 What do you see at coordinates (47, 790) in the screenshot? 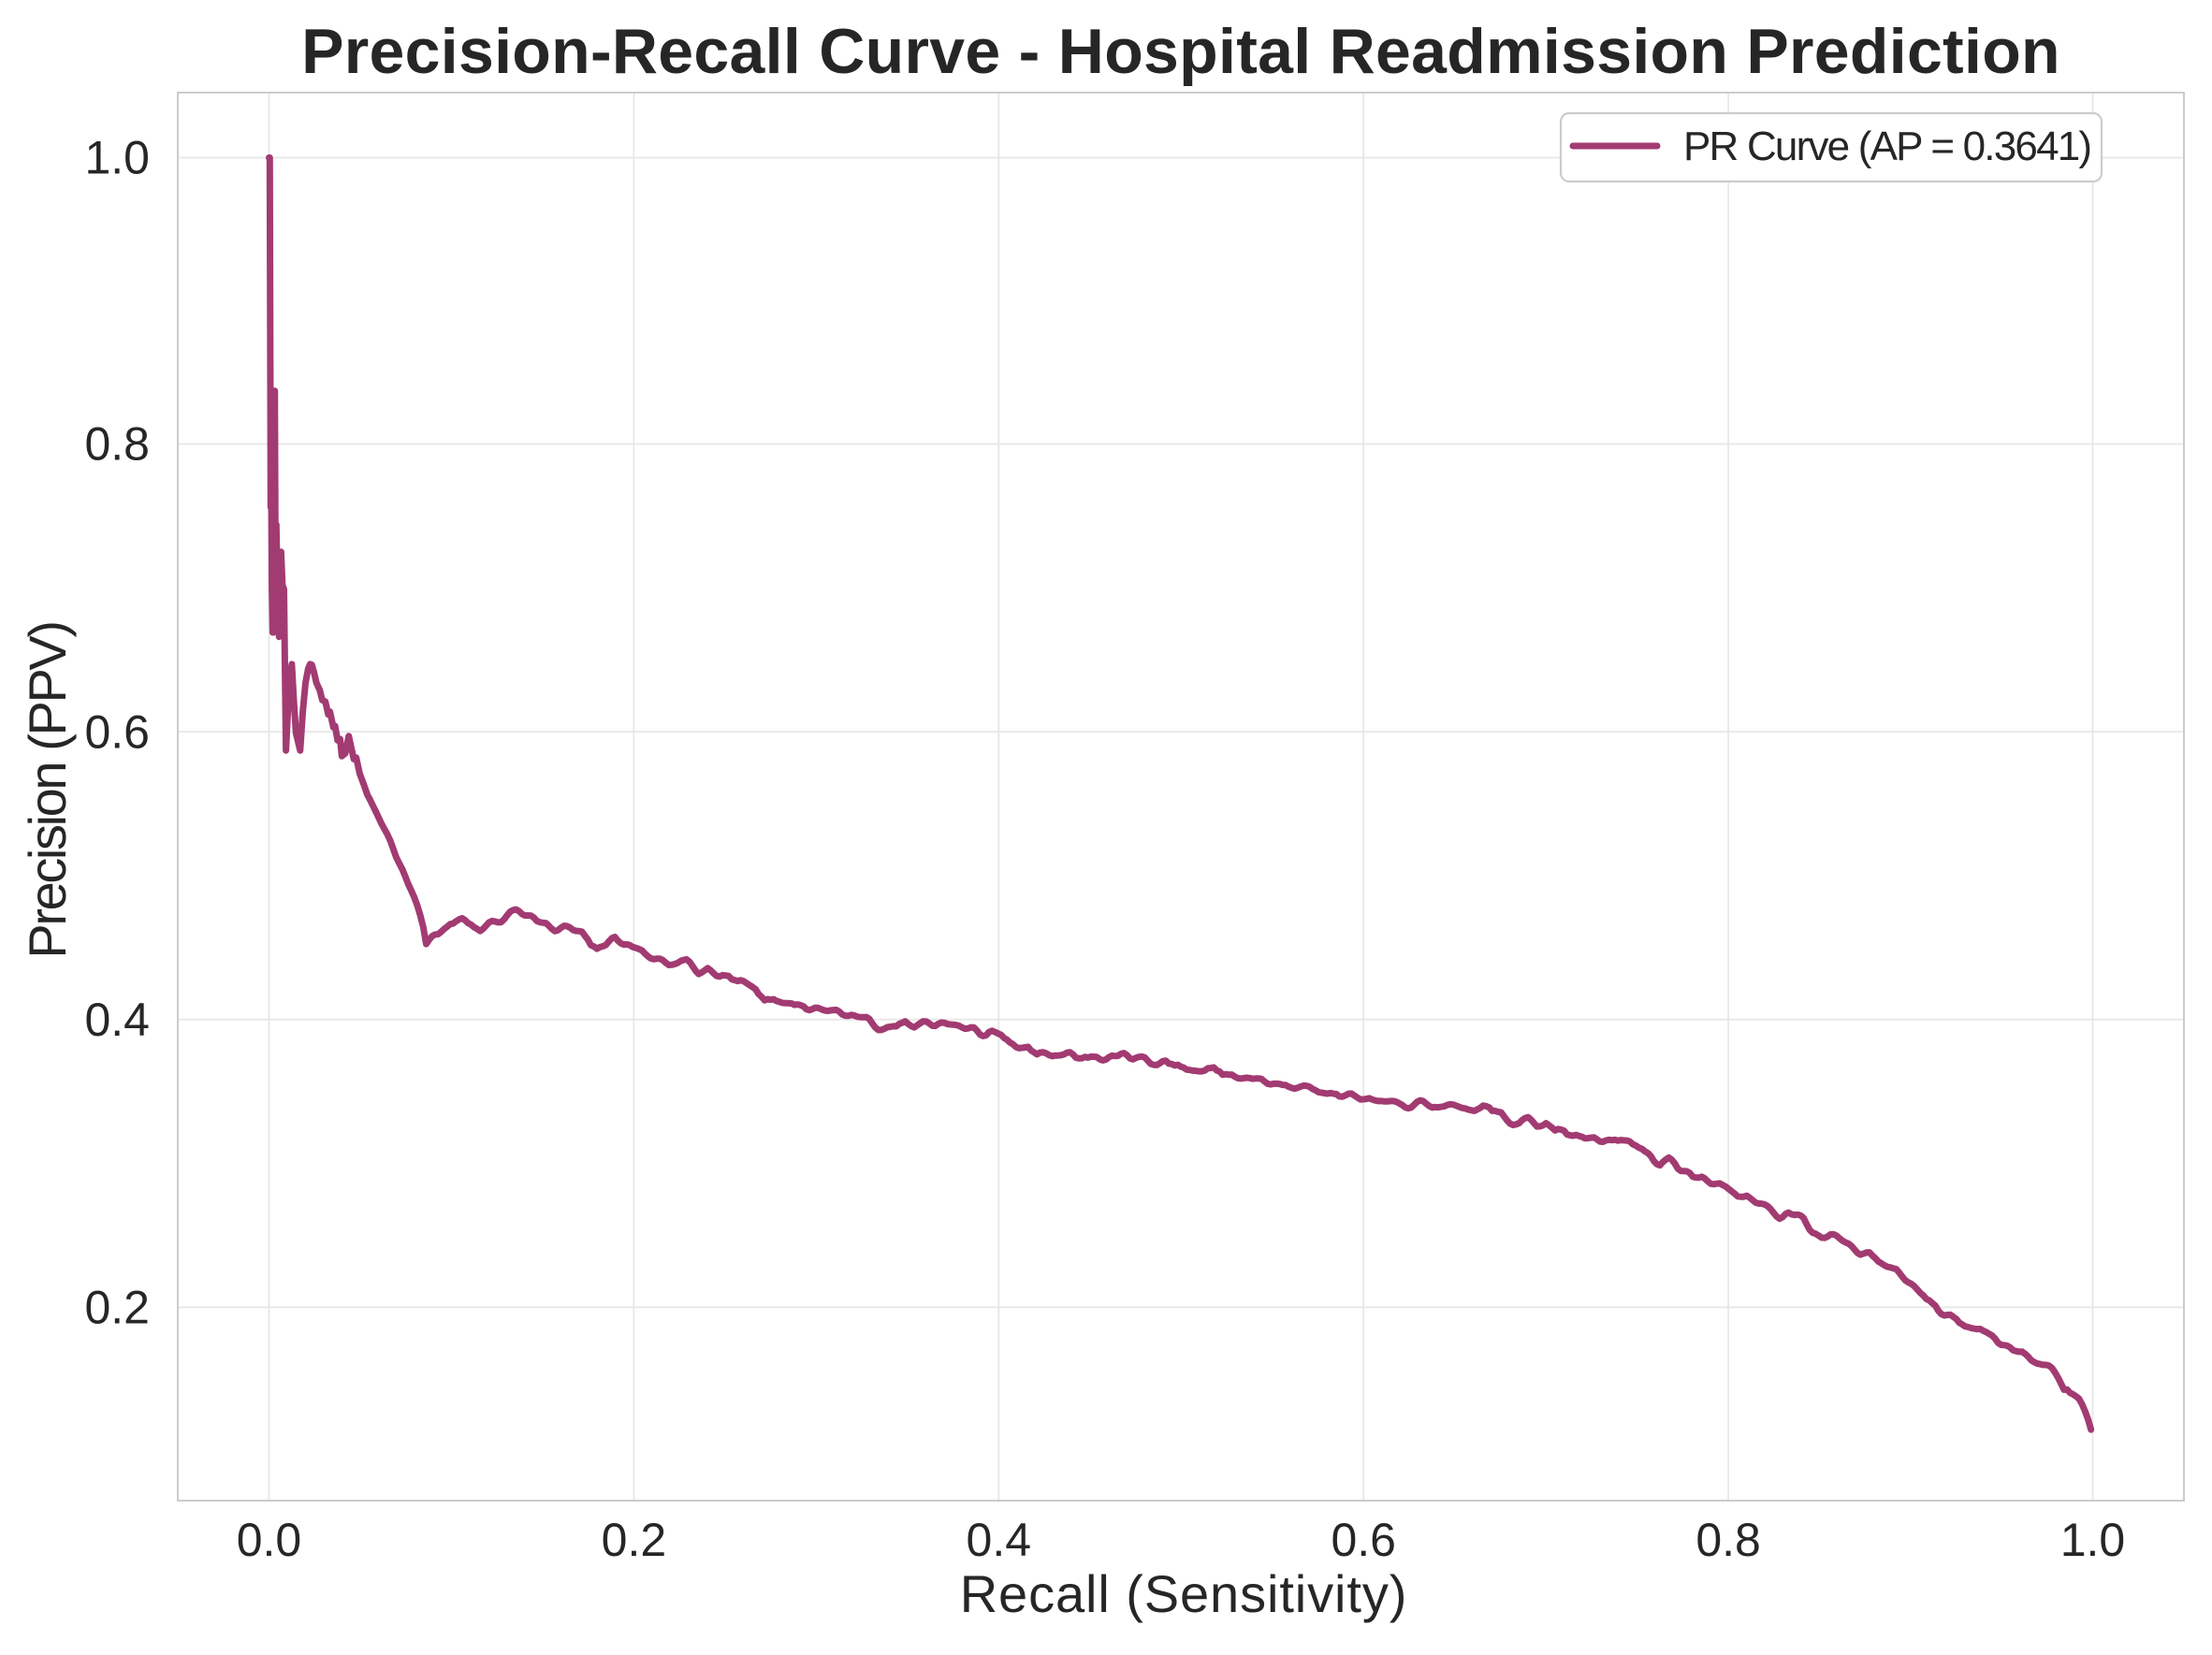
I see `svg-text: Precision (PPV)` at bounding box center [47, 790].